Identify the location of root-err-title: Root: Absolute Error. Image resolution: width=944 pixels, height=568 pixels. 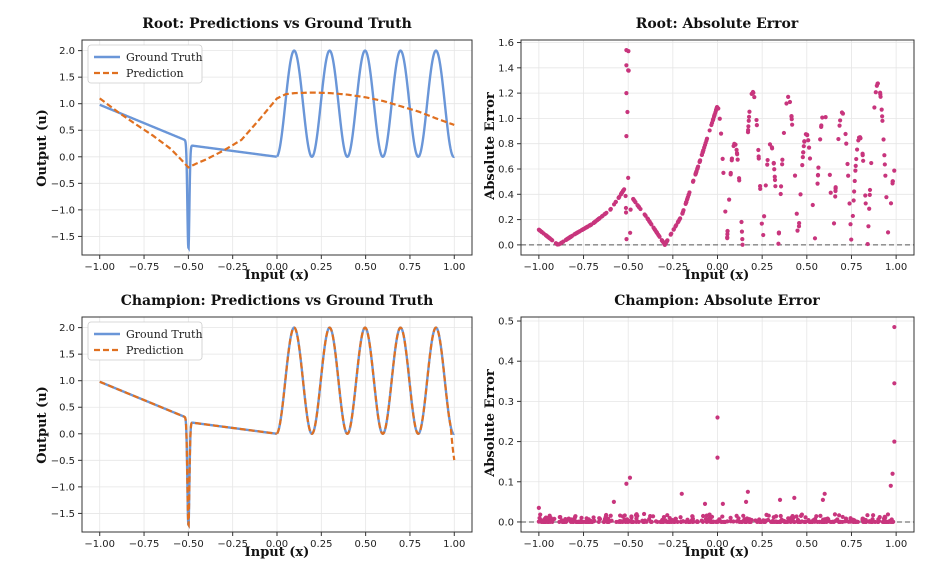
(717, 24).